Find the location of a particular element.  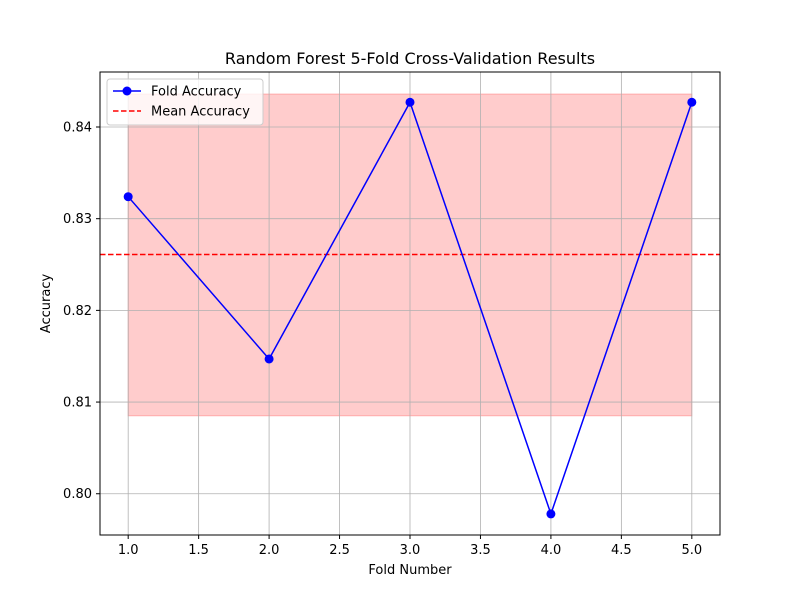

y-tick-label: 0.80 is located at coordinates (77, 494).